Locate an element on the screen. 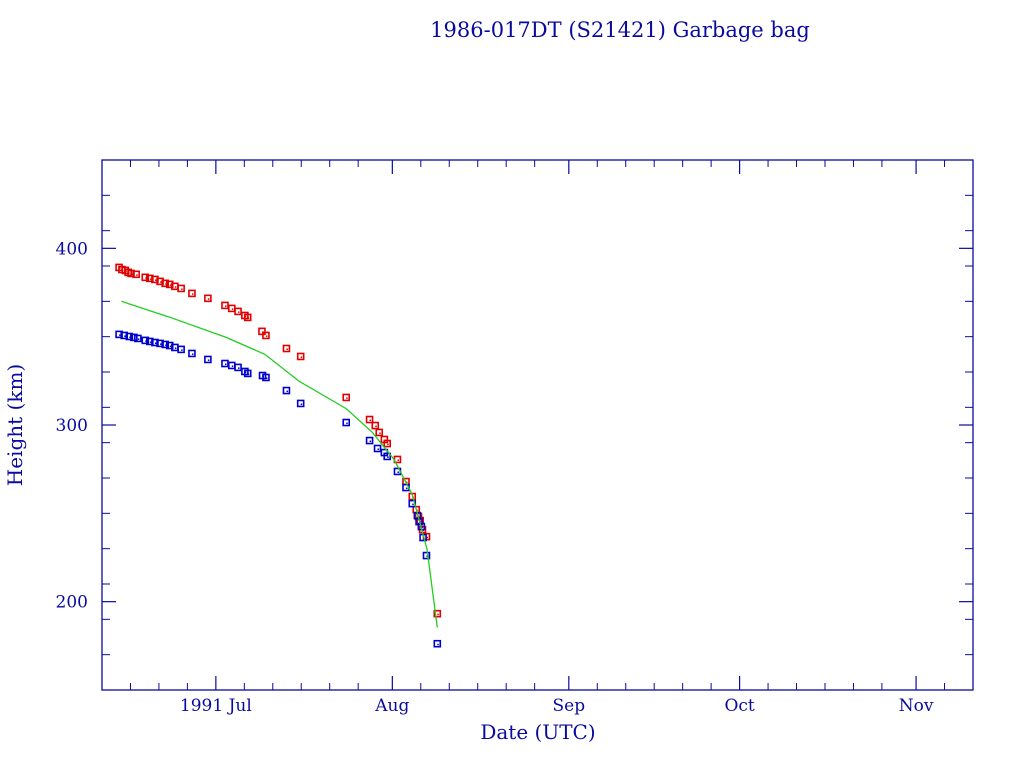  x-tick-label: Sep is located at coordinates (569, 706).